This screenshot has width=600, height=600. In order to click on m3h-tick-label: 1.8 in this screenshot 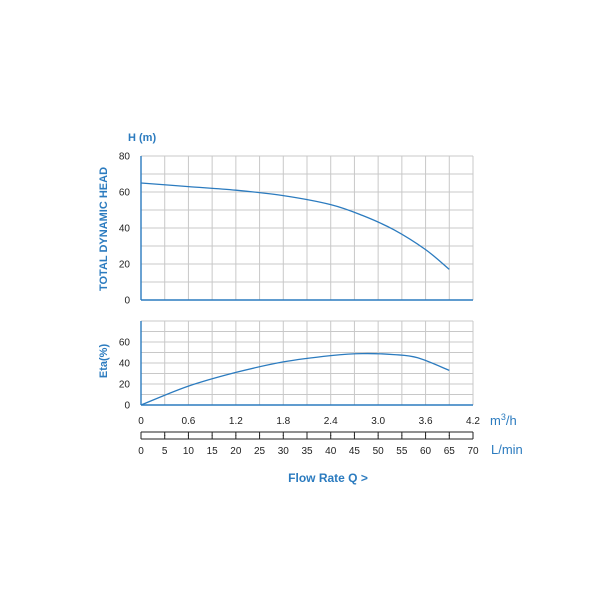, I will do `click(283, 421)`.